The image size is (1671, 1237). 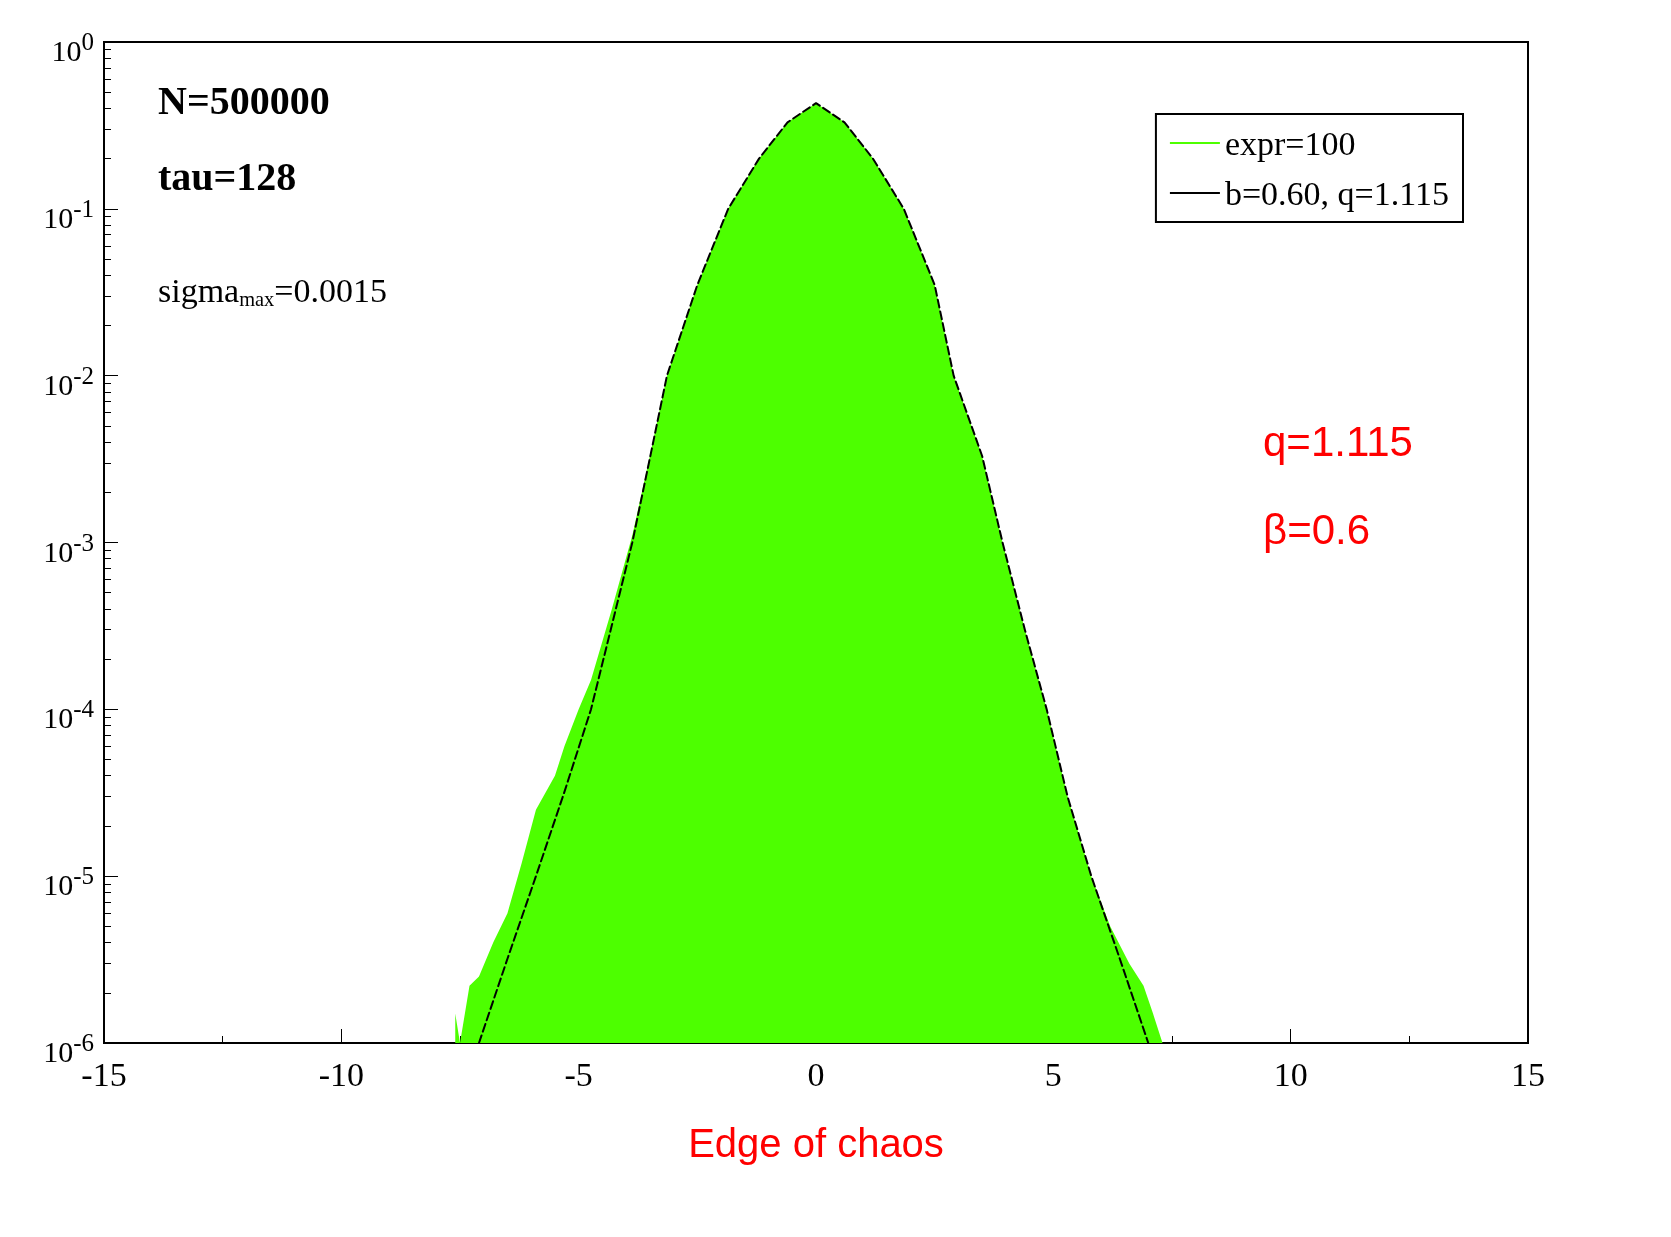 What do you see at coordinates (1053, 1074) in the screenshot?
I see `x-tick-label: 5` at bounding box center [1053, 1074].